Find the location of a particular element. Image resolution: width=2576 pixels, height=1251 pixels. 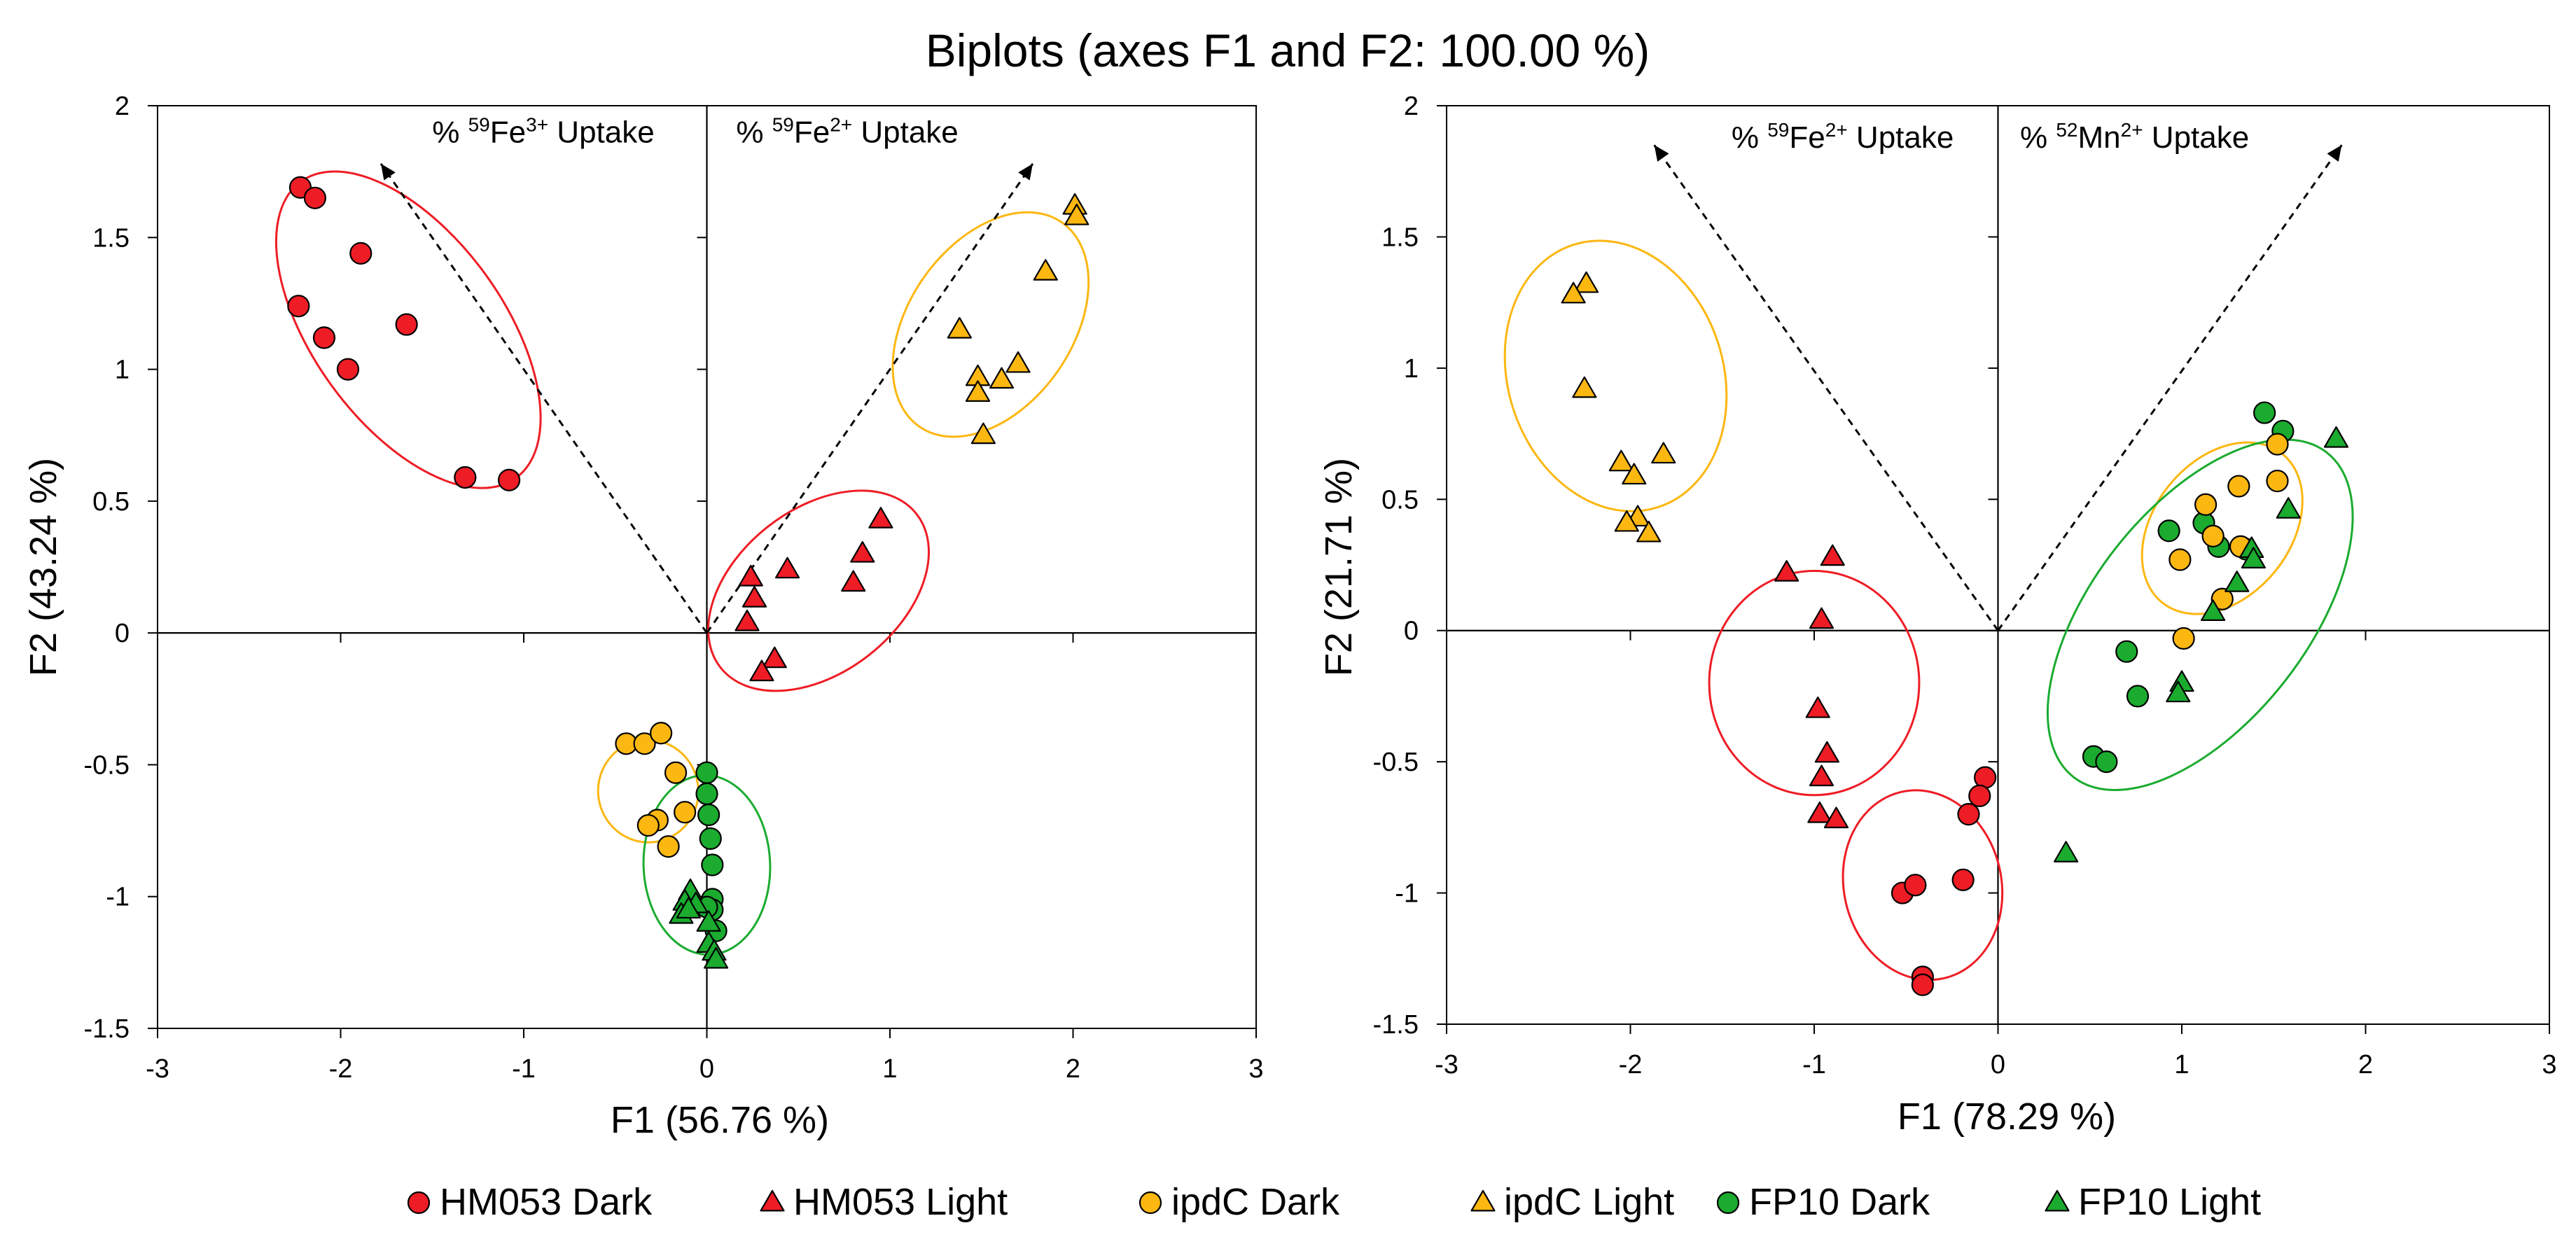

x-tick-label: -1 is located at coordinates (524, 1069).